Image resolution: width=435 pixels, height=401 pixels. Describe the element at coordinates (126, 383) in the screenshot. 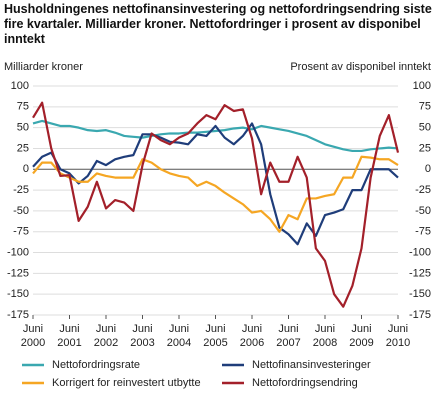

I see `legend-label: Korrigert for reinvestert utbytte` at that location.